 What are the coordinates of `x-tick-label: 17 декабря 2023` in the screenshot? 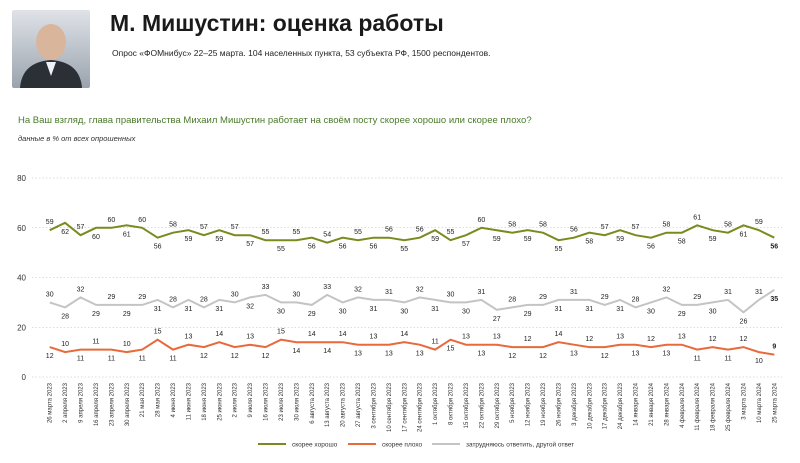 It's located at (606, 405).